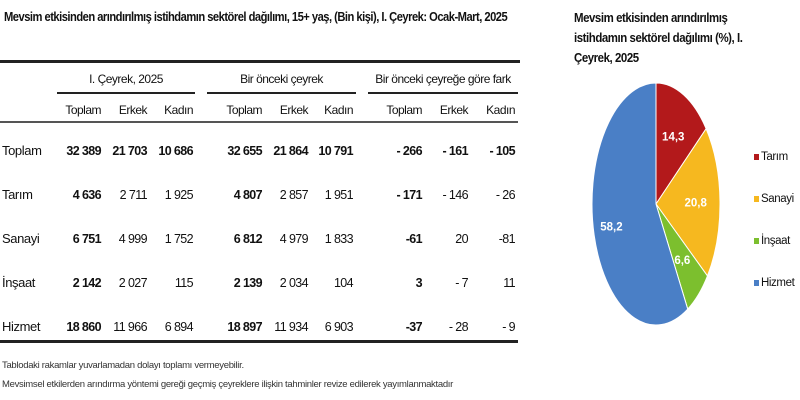 This screenshot has height=400, width=800. Describe the element at coordinates (339, 327) in the screenshot. I see `table-cell: 6 903` at that location.